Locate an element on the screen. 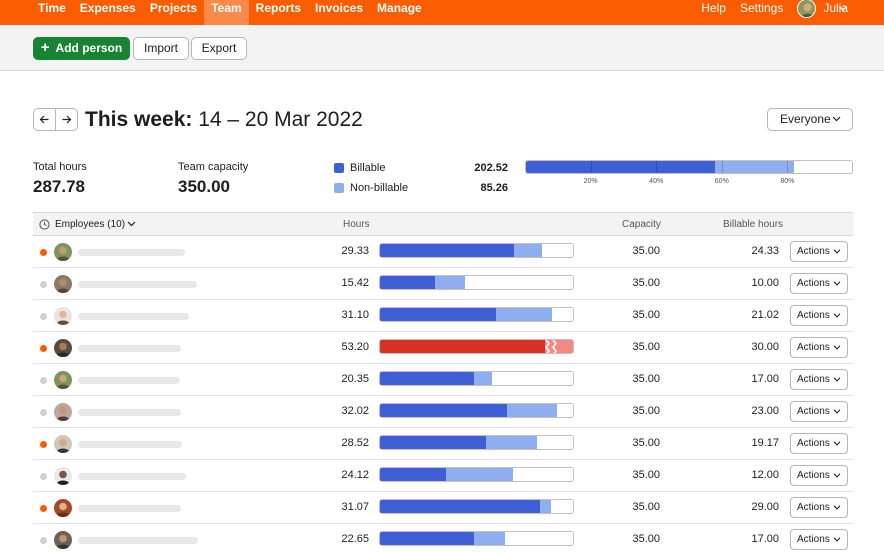 The image size is (884, 552). table-row: 15.42 35.00 10.00 Actions is located at coordinates (443, 284).